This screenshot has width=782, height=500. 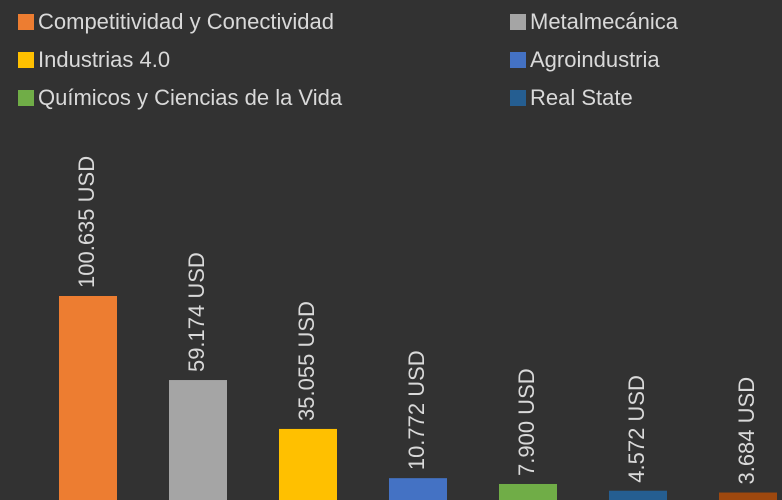 What do you see at coordinates (306, 361) in the screenshot?
I see `value-label: 35.055 USD` at bounding box center [306, 361].